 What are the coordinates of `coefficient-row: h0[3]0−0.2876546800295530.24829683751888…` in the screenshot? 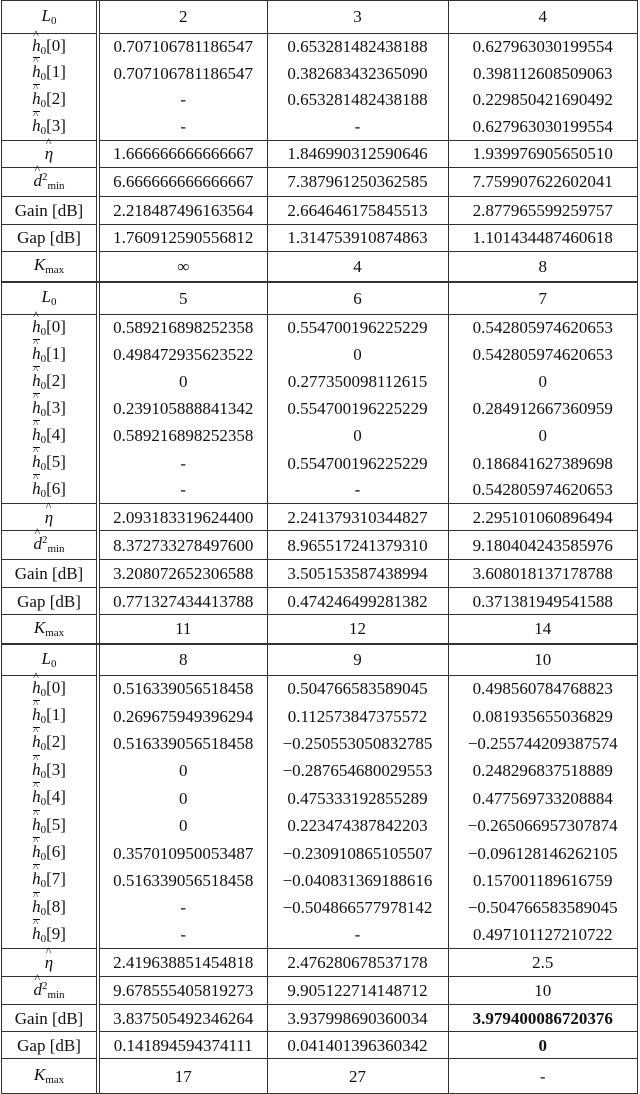 It's located at (319, 769).